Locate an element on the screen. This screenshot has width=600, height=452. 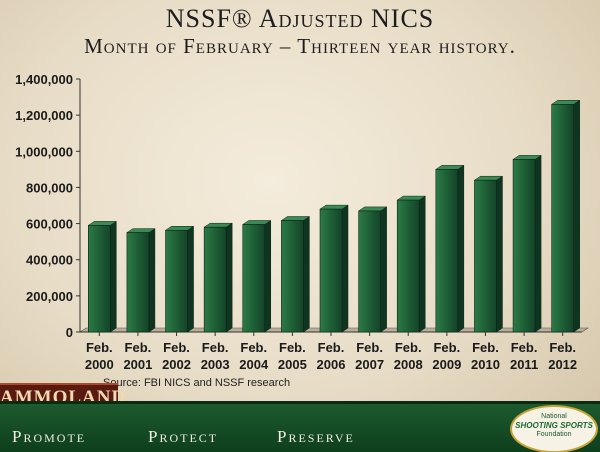
y-tick-label: 1,000,000 is located at coordinates (44, 151).